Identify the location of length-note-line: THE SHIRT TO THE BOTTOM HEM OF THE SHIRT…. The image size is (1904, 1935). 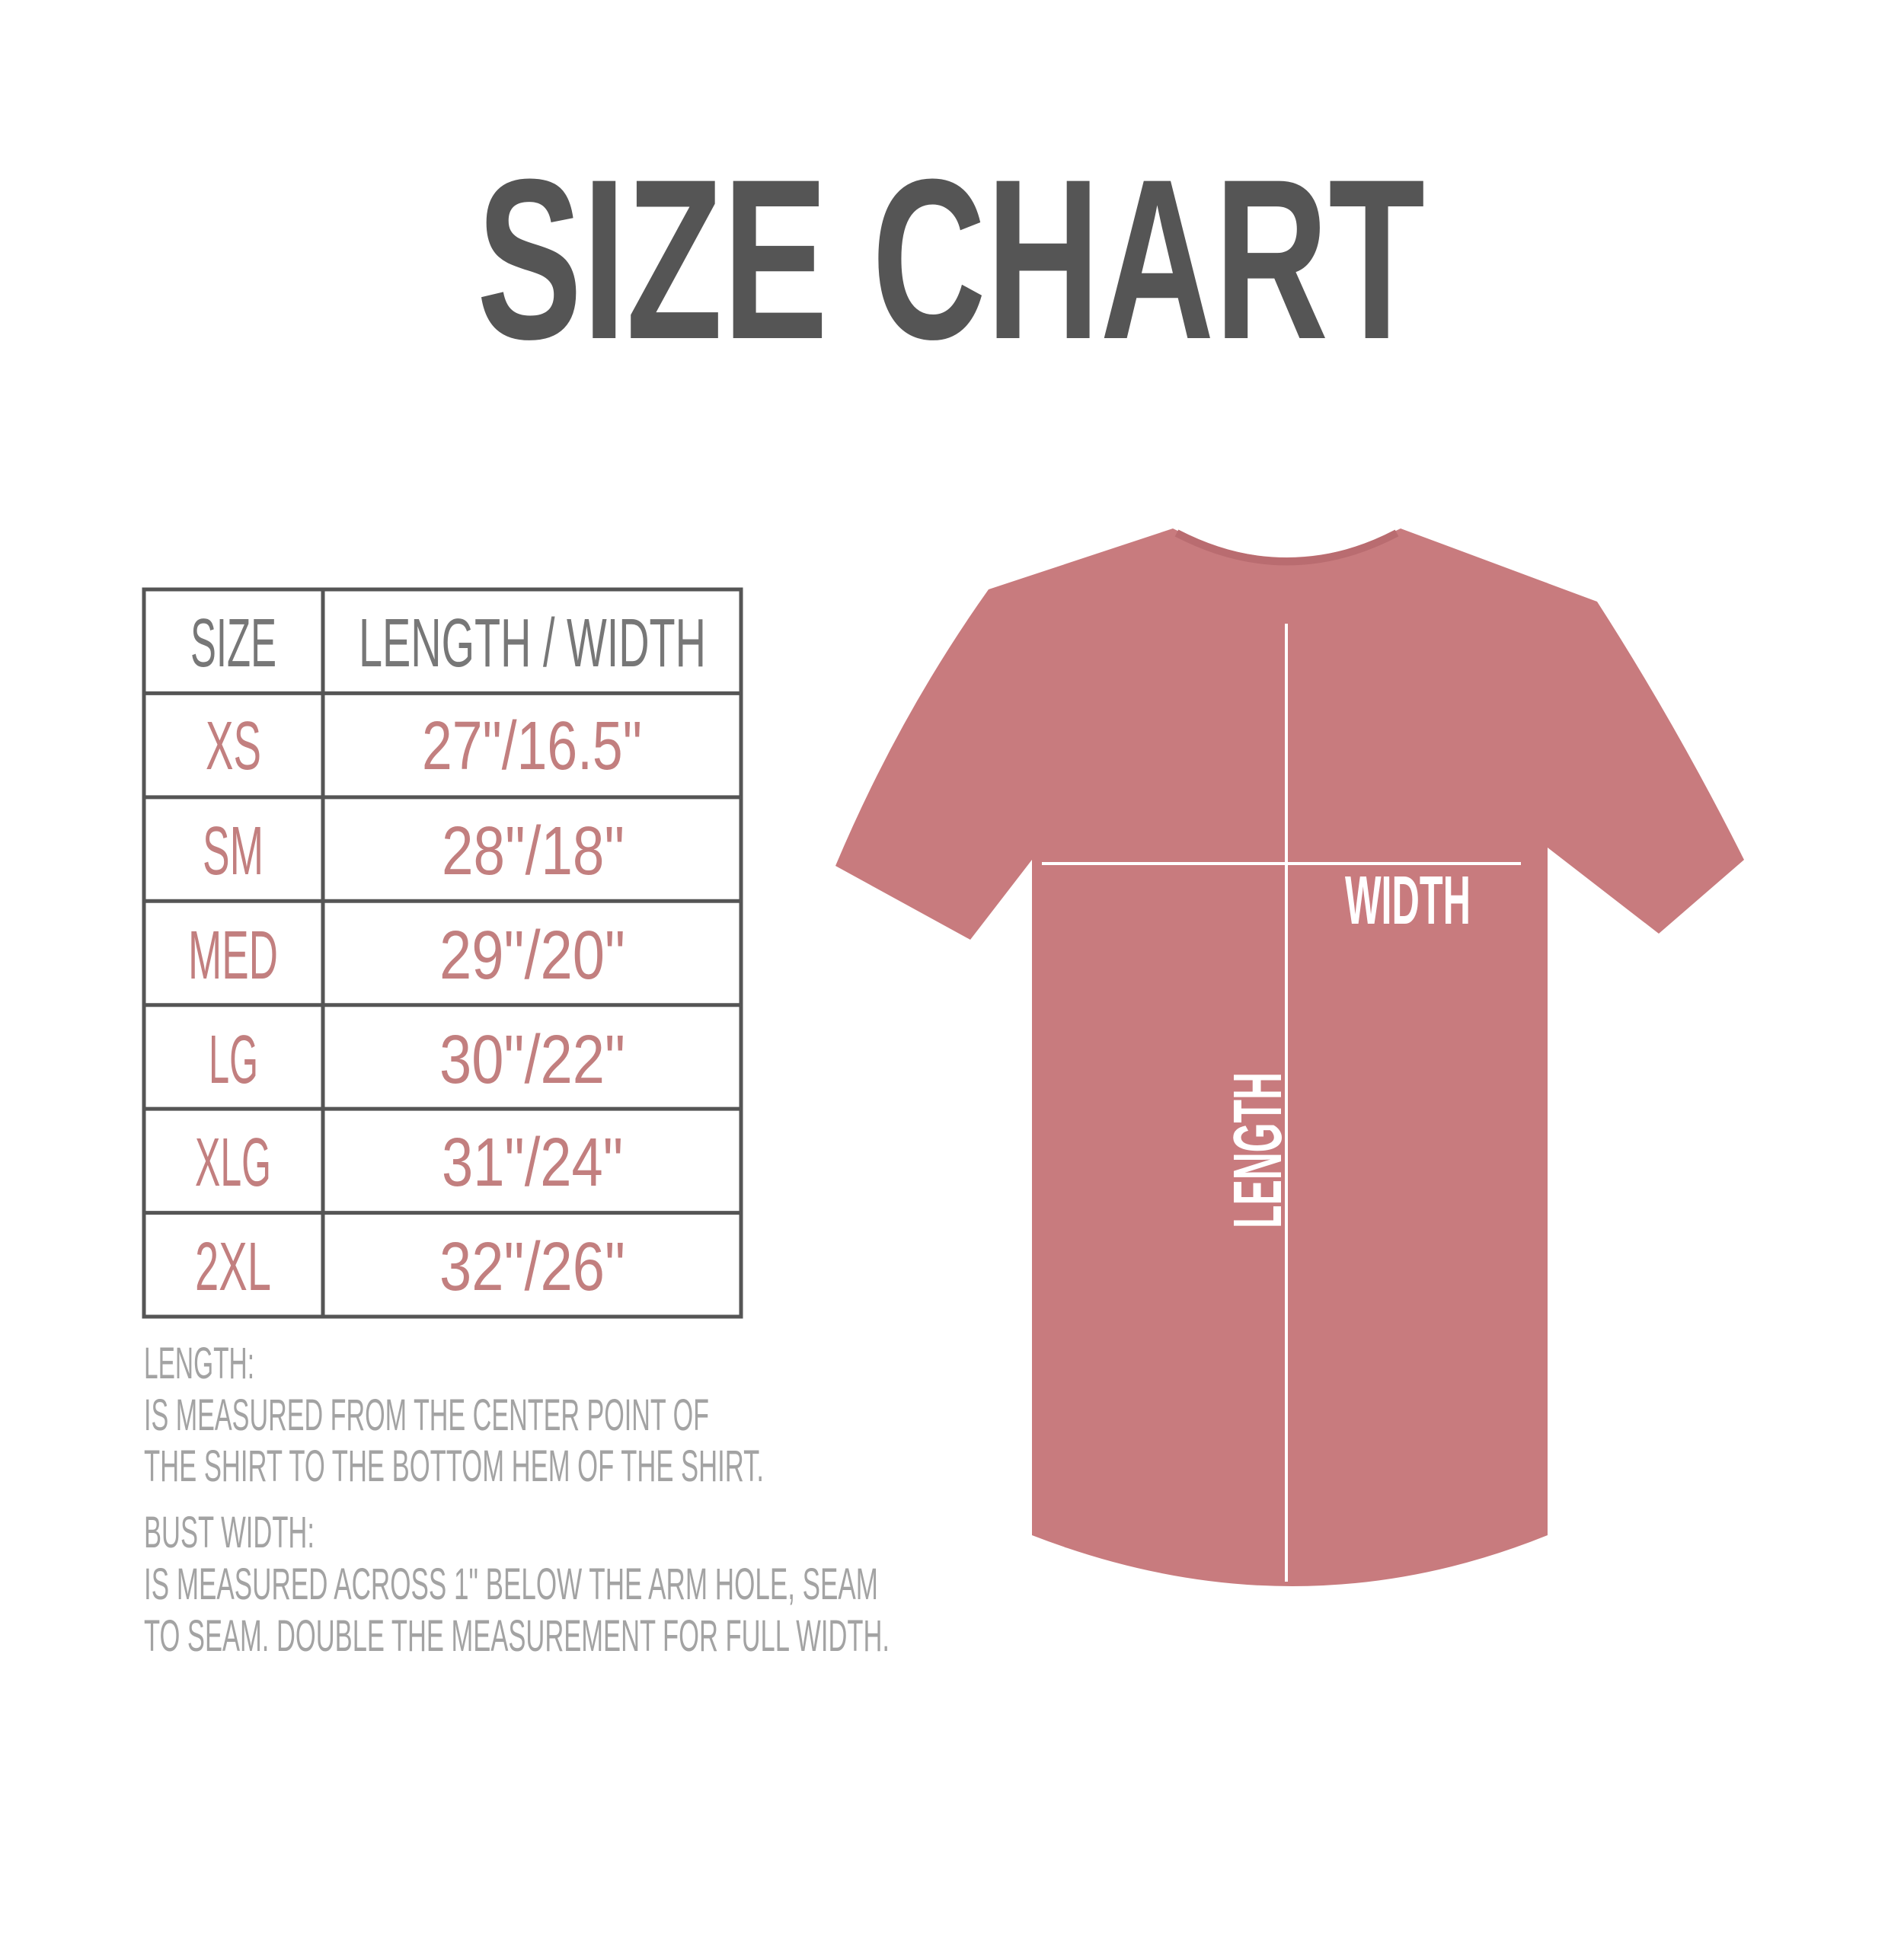
(454, 1466).